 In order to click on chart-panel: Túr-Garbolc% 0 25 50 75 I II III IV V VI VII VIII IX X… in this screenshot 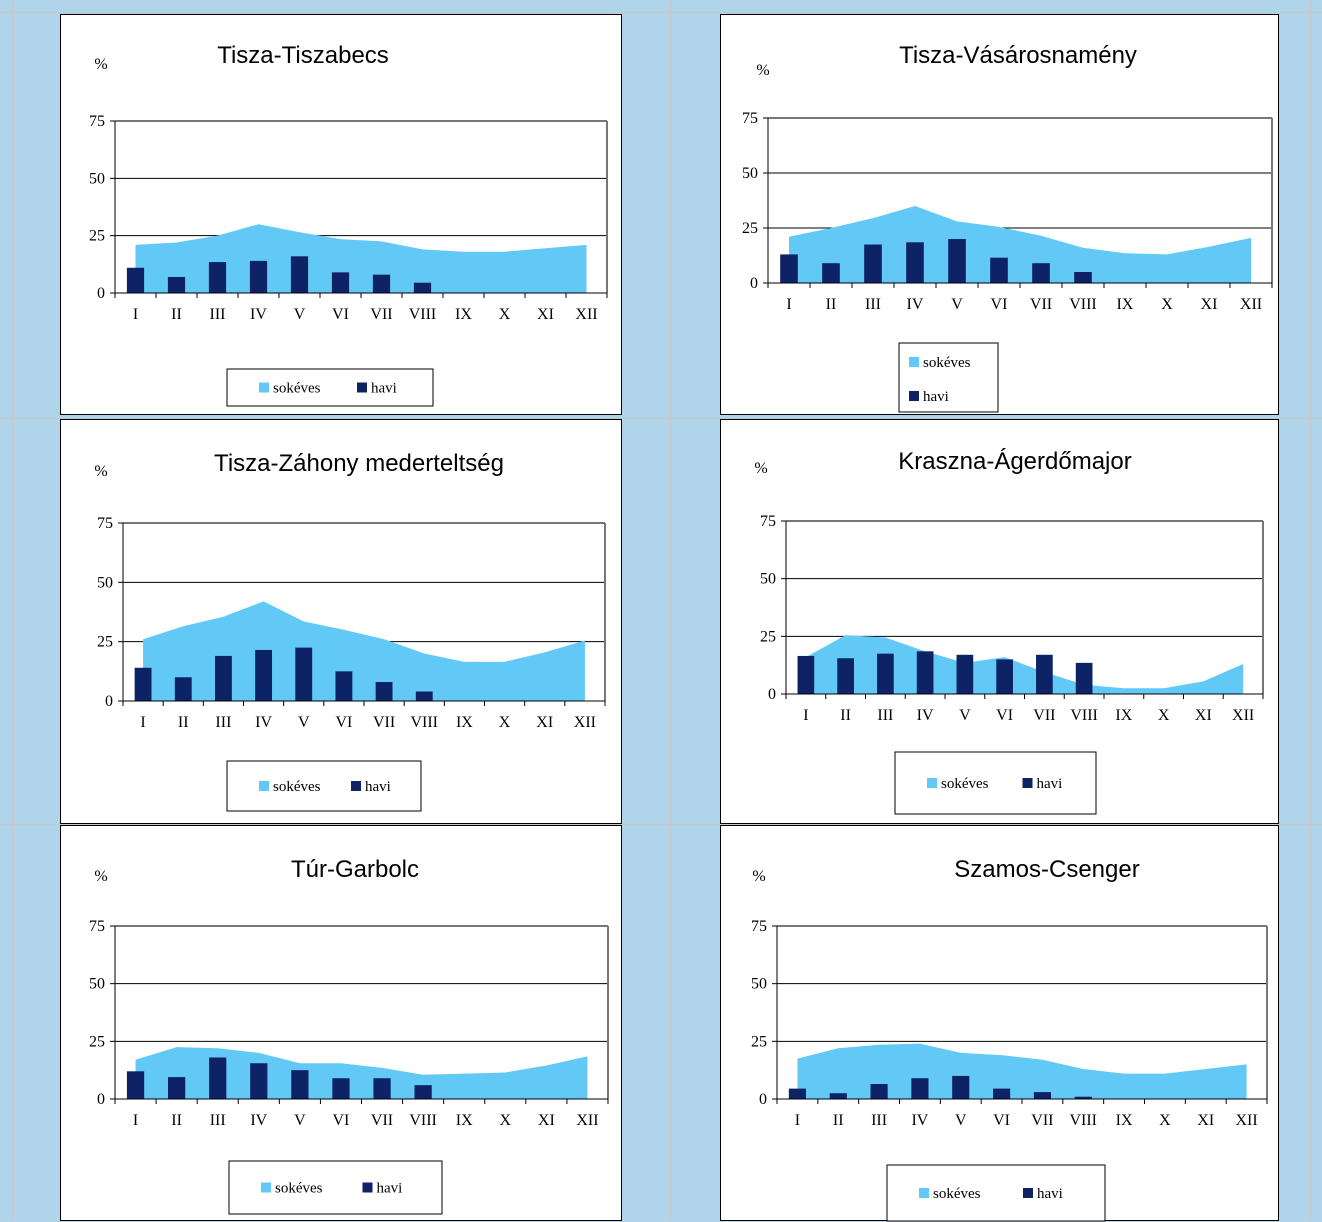, I will do `click(341, 1023)`.